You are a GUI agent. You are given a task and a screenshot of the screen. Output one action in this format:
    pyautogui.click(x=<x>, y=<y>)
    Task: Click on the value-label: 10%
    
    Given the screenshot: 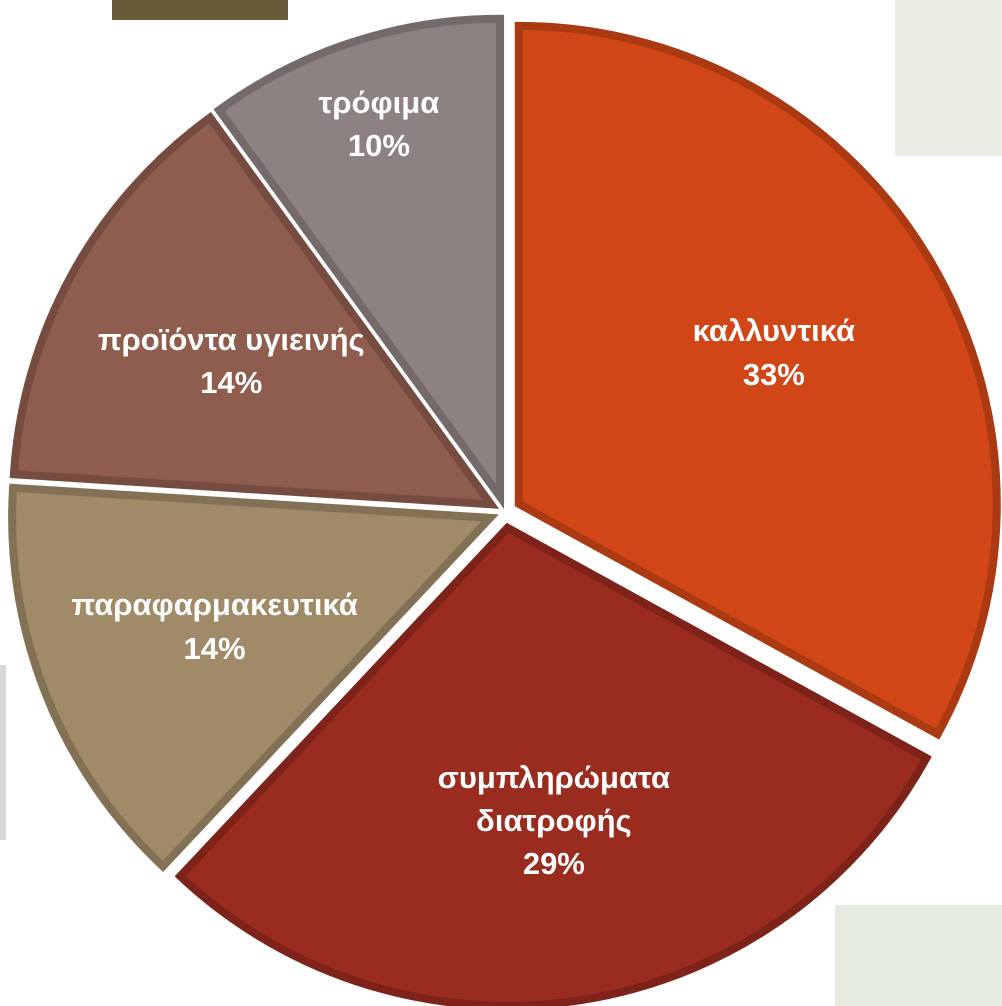 What is the action you would take?
    pyautogui.click(x=378, y=145)
    